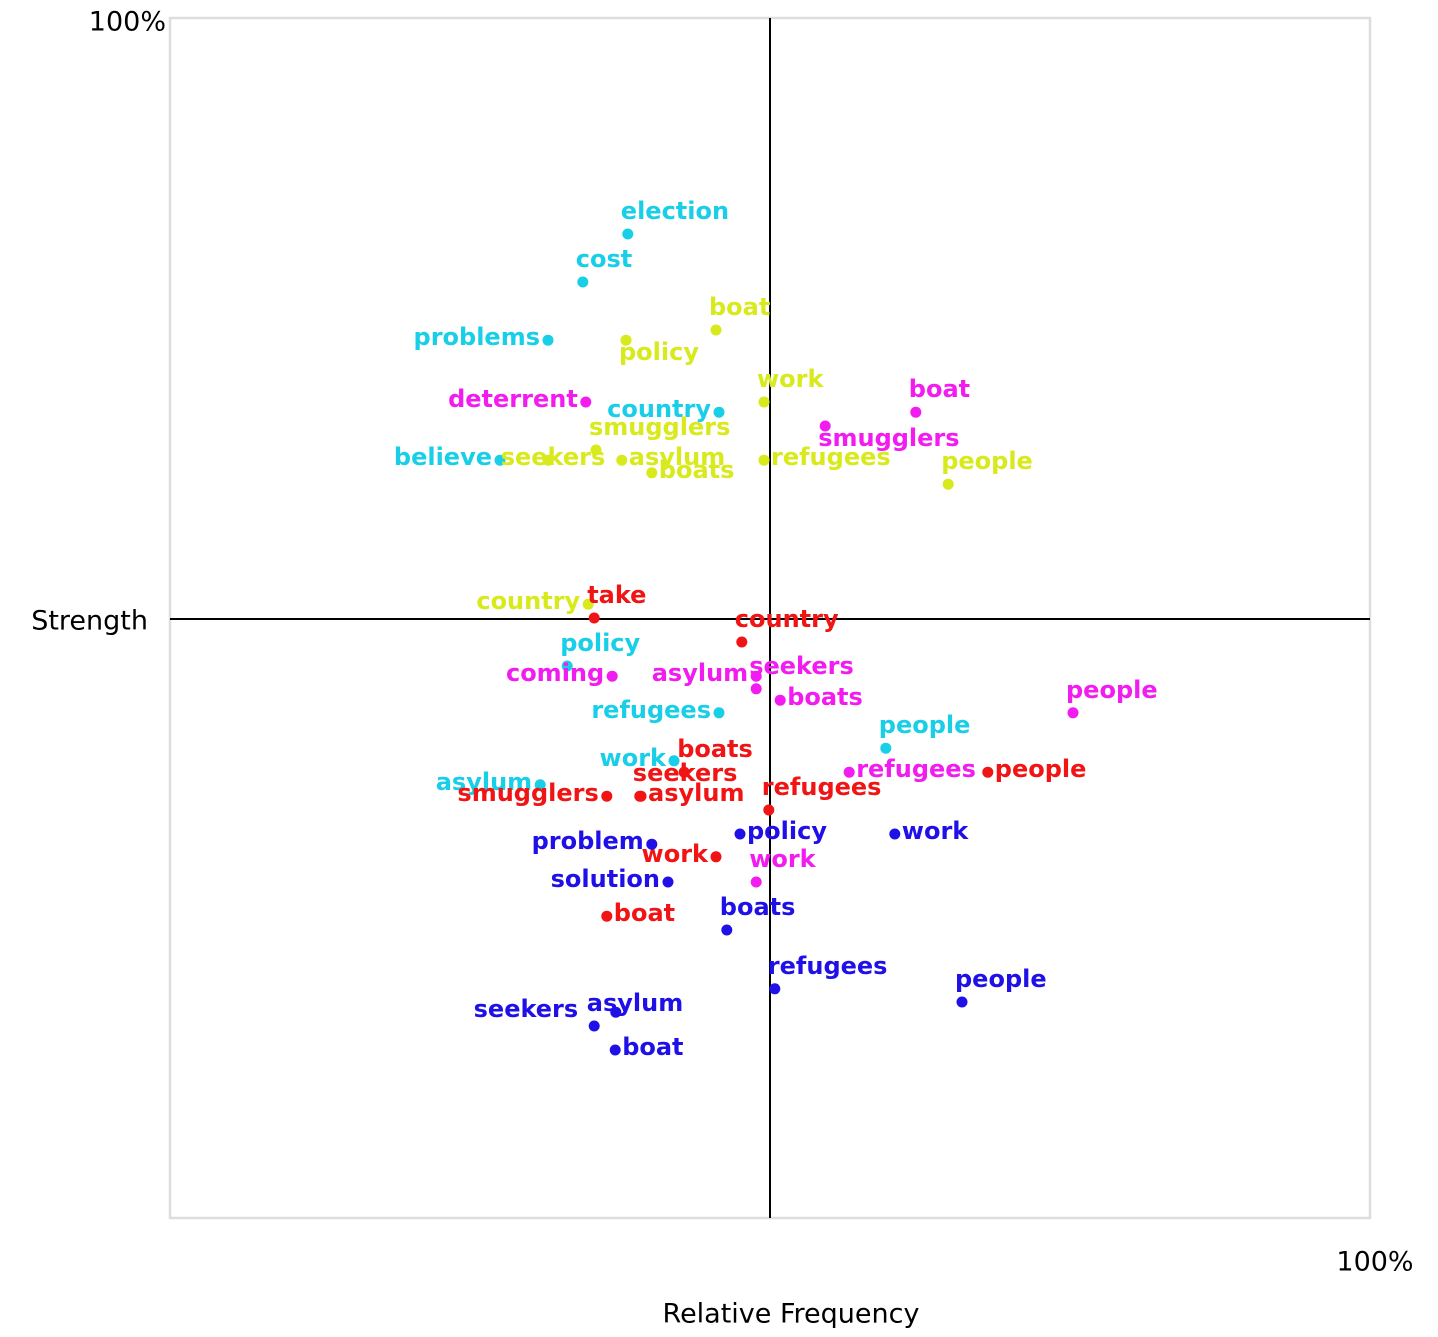 Image resolution: width=1438 pixels, height=1337 pixels. What do you see at coordinates (616, 595) in the screenshot?
I see `point-label: take` at bounding box center [616, 595].